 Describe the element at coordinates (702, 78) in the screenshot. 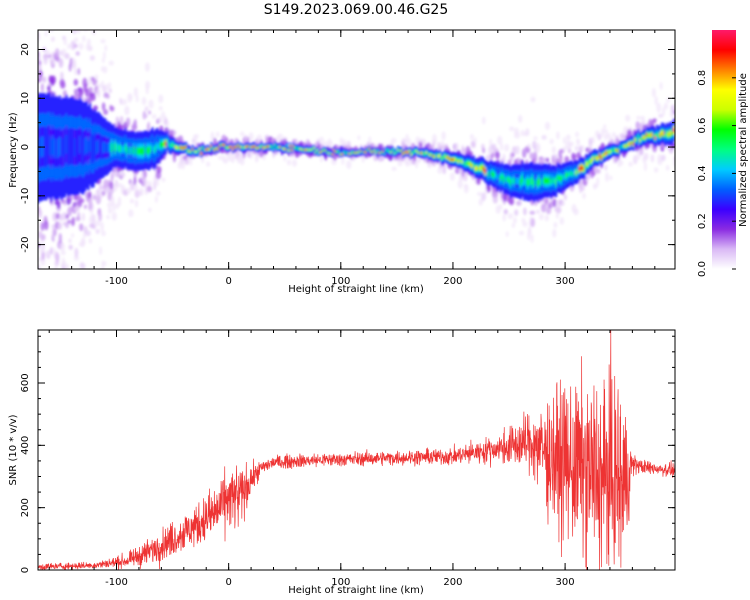

I see `colorbar-tick-label: 0.8` at that location.